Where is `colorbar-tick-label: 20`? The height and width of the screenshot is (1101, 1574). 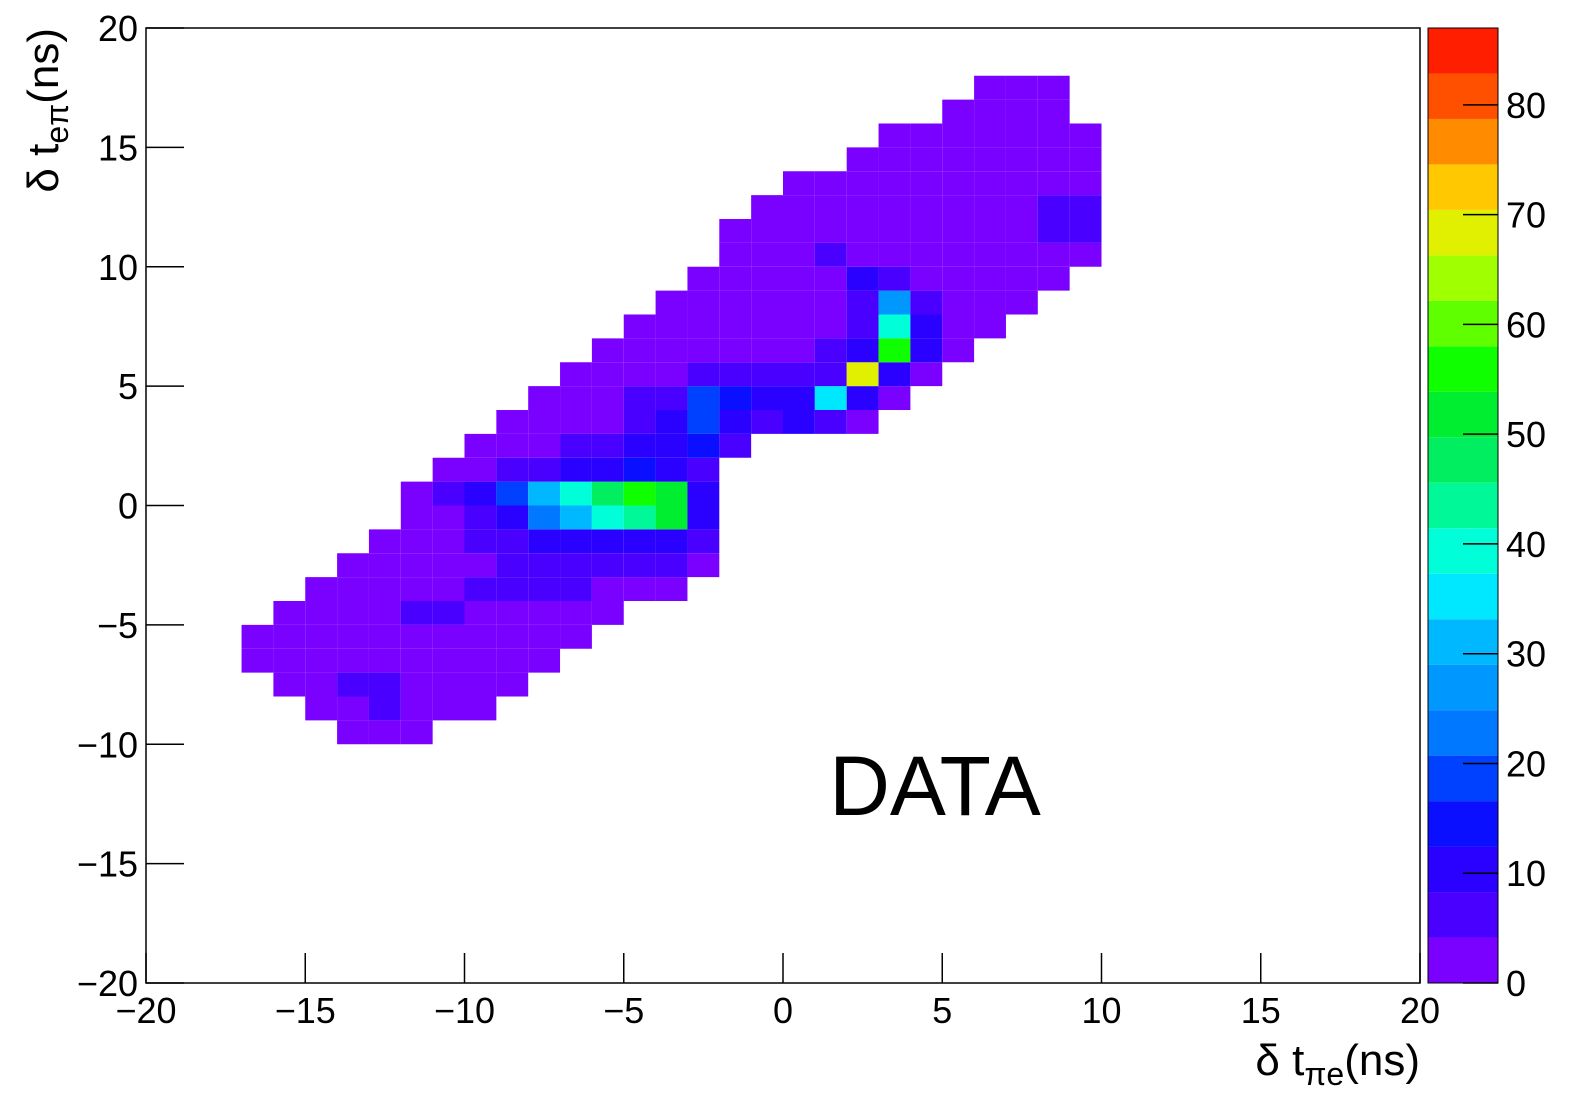
colorbar-tick-label: 20 is located at coordinates (1526, 763).